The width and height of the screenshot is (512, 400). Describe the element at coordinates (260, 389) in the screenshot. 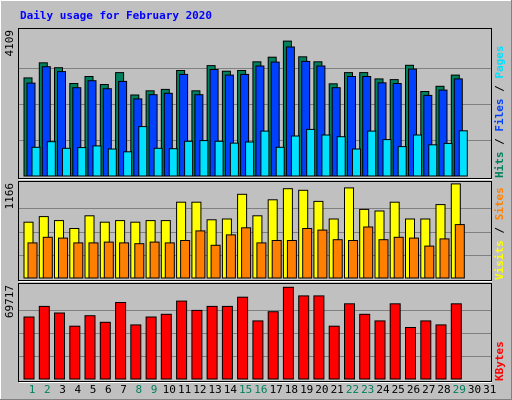

I see `day-label-16: 16` at that location.